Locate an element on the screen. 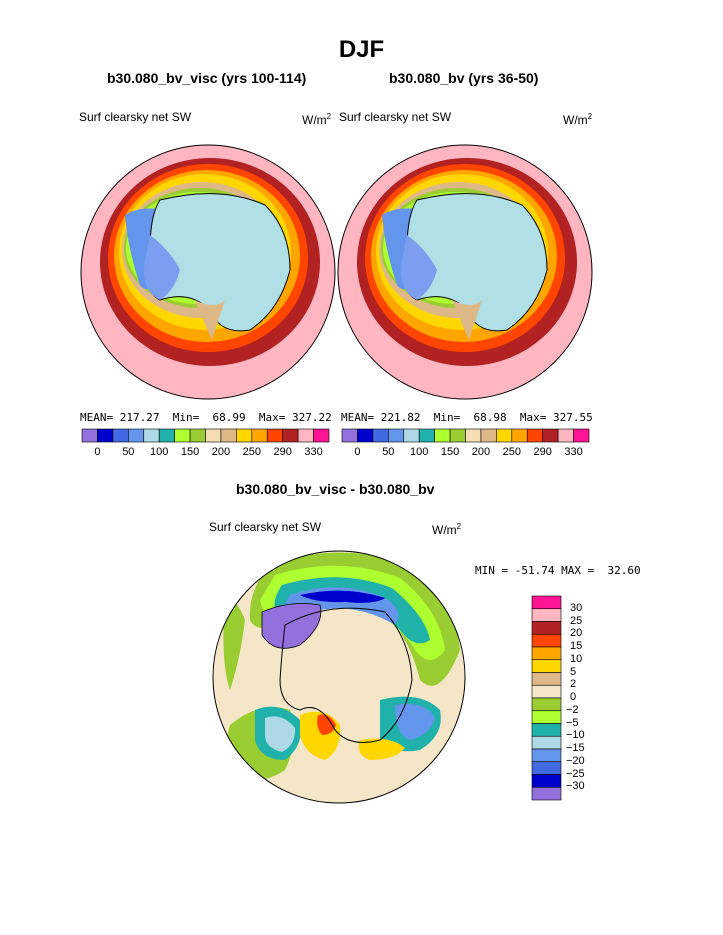  diff-units: W/m2 is located at coordinates (447, 529).